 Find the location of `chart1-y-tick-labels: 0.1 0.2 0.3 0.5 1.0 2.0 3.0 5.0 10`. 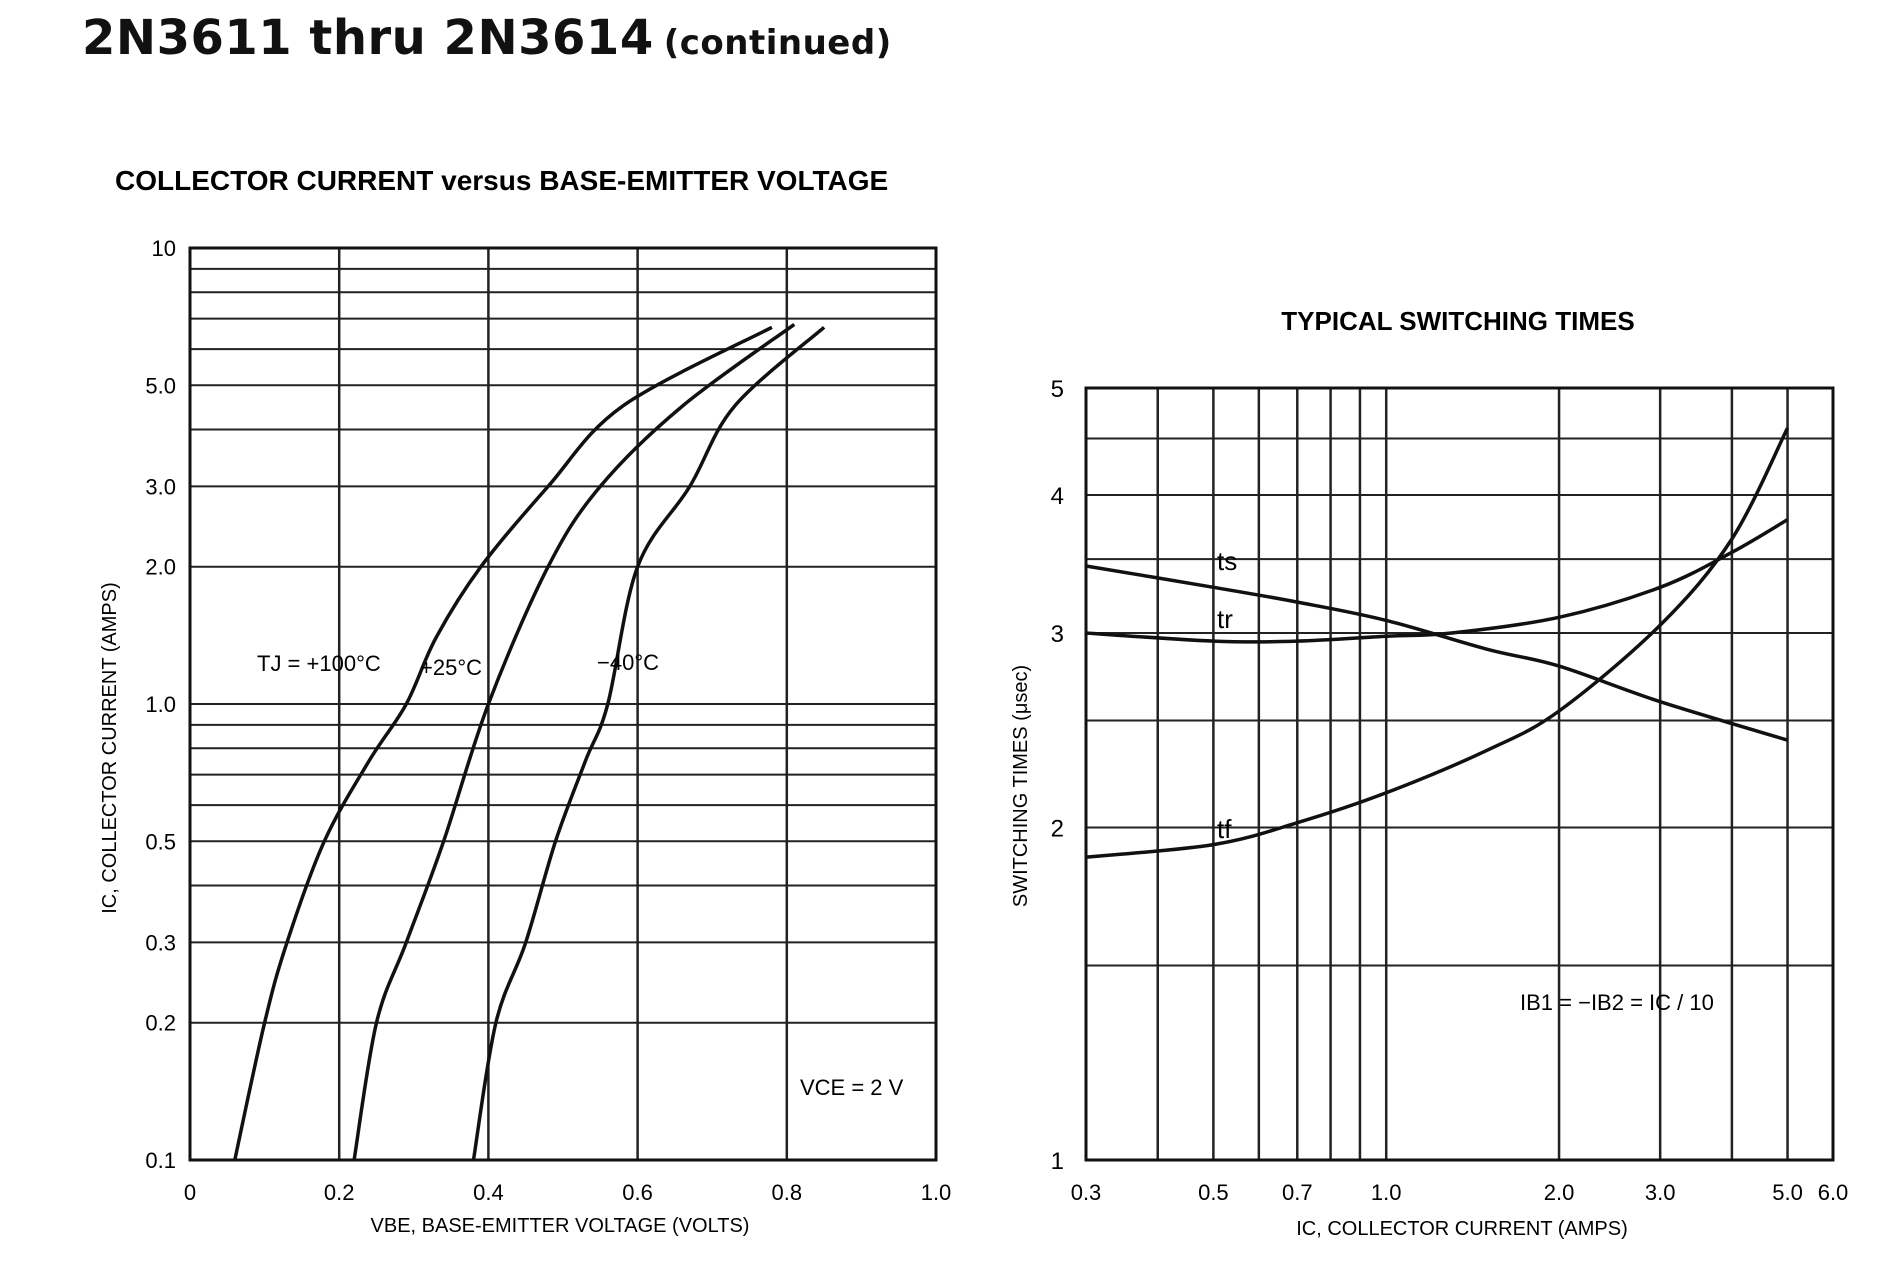

chart1-y-tick-labels: 0.1 0.2 0.3 0.5 1.0 2.0 3.0 5.0 10 is located at coordinates (160, 704).